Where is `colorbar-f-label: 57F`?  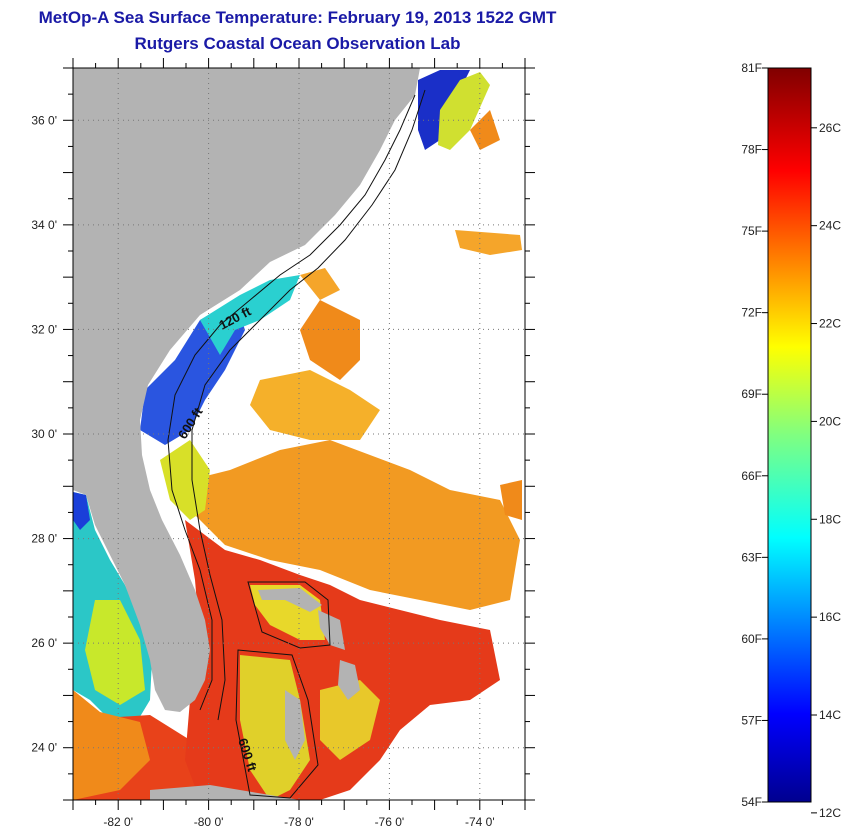
colorbar-f-label: 57F is located at coordinates (751, 720).